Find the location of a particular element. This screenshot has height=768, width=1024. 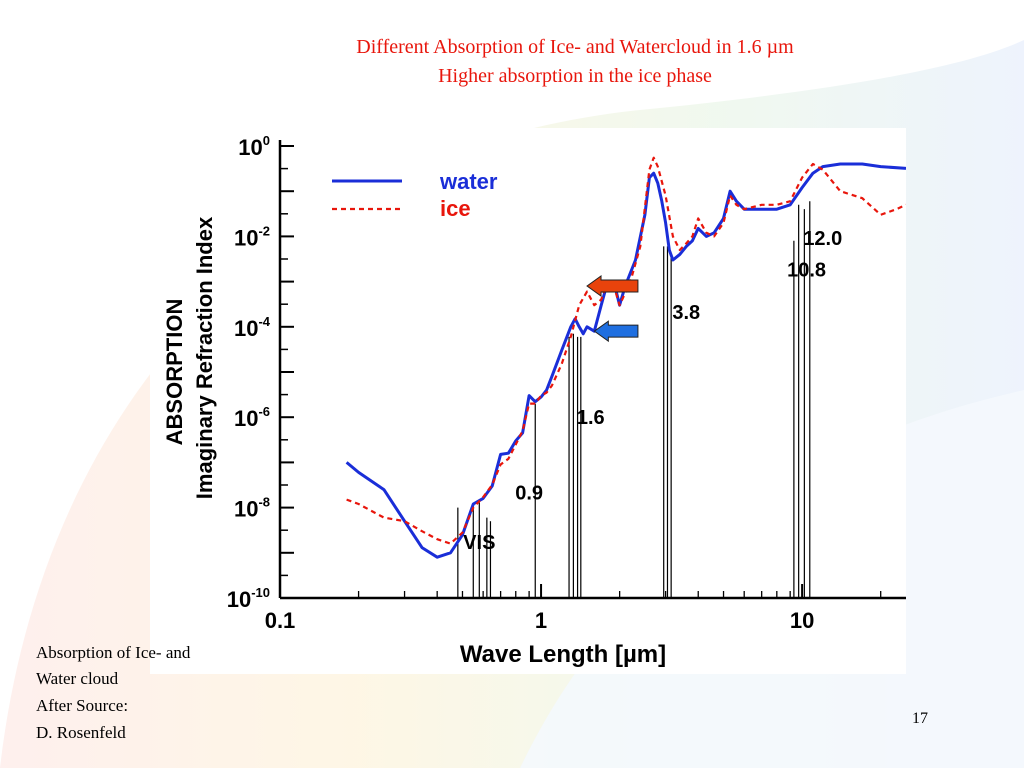

caption-line-1: Absorption of Ice- and is located at coordinates (113, 652).